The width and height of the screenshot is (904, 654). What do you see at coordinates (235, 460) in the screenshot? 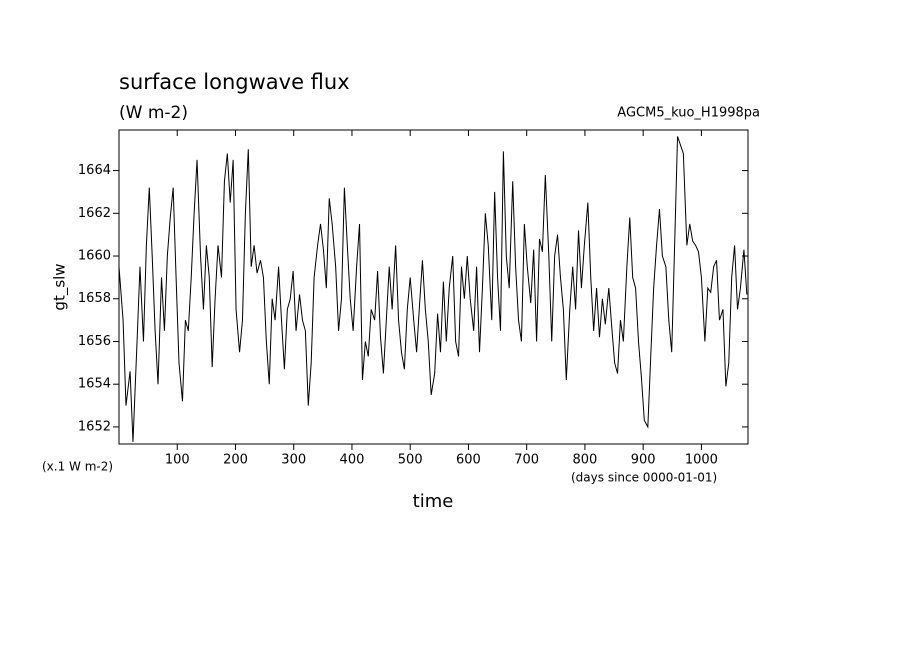
I see `x-tick-label: 200` at bounding box center [235, 460].